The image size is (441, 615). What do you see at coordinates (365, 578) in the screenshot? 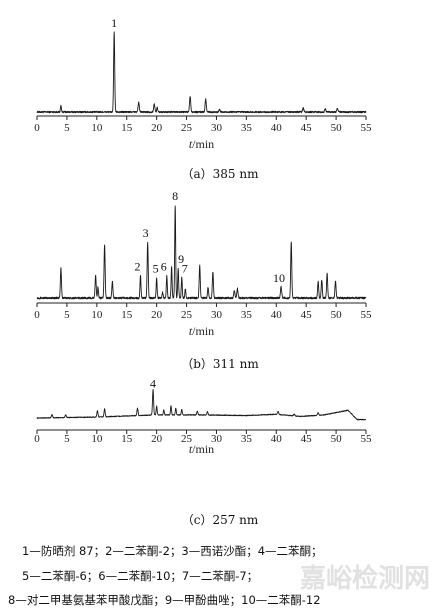
I see `watermark: 嘉峪检测网` at bounding box center [365, 578].